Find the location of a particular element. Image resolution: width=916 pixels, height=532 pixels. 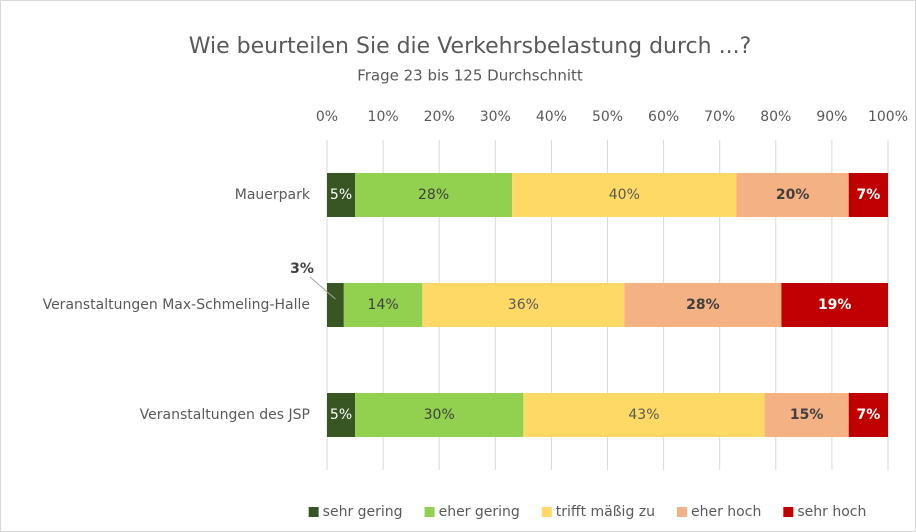

x-tick-label: 100% is located at coordinates (888, 117).